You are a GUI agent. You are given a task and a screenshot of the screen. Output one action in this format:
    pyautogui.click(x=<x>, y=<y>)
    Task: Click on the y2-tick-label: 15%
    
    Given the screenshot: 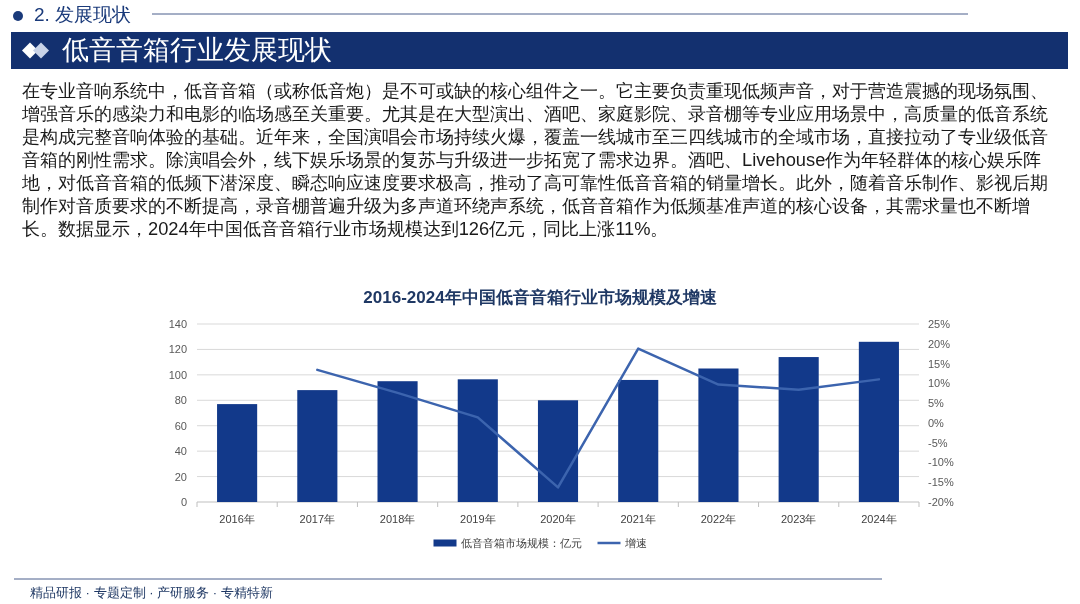 What is the action you would take?
    pyautogui.click(x=939, y=363)
    